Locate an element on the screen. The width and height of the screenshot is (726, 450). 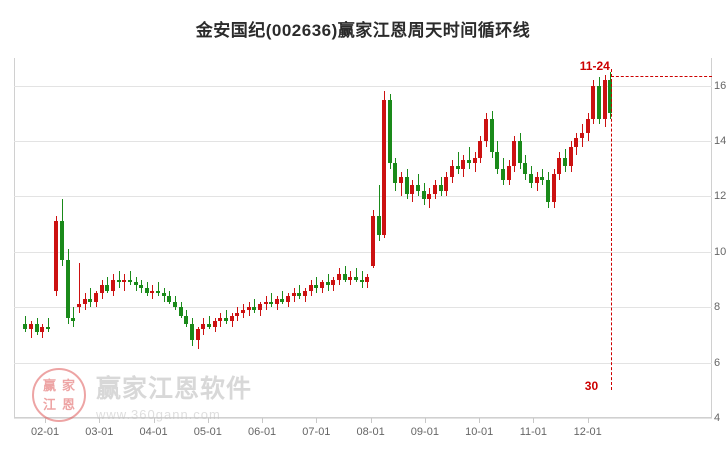
x-axis-line is located at coordinates (363, 417).